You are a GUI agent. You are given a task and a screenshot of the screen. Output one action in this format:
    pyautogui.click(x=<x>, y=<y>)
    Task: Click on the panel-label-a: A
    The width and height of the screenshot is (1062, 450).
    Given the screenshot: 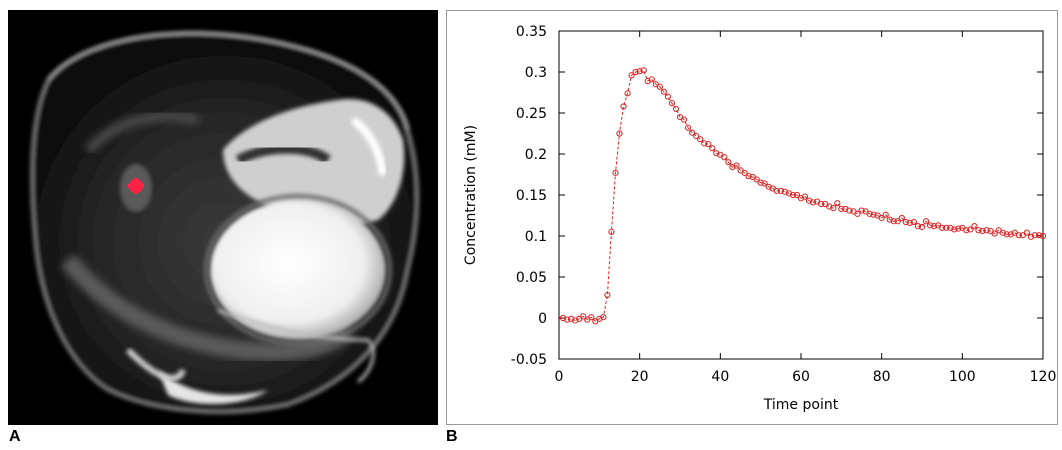 What is the action you would take?
    pyautogui.click(x=15, y=436)
    